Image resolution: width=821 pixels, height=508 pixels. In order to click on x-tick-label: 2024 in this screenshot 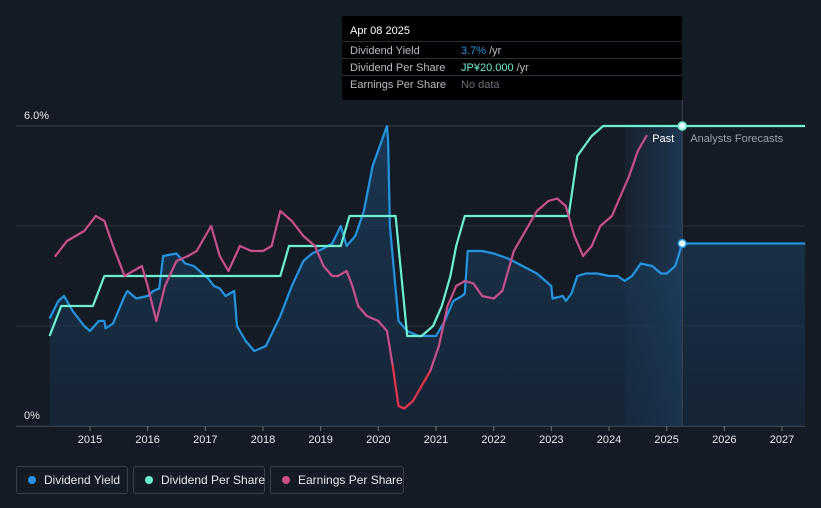, I will do `click(609, 440)`.